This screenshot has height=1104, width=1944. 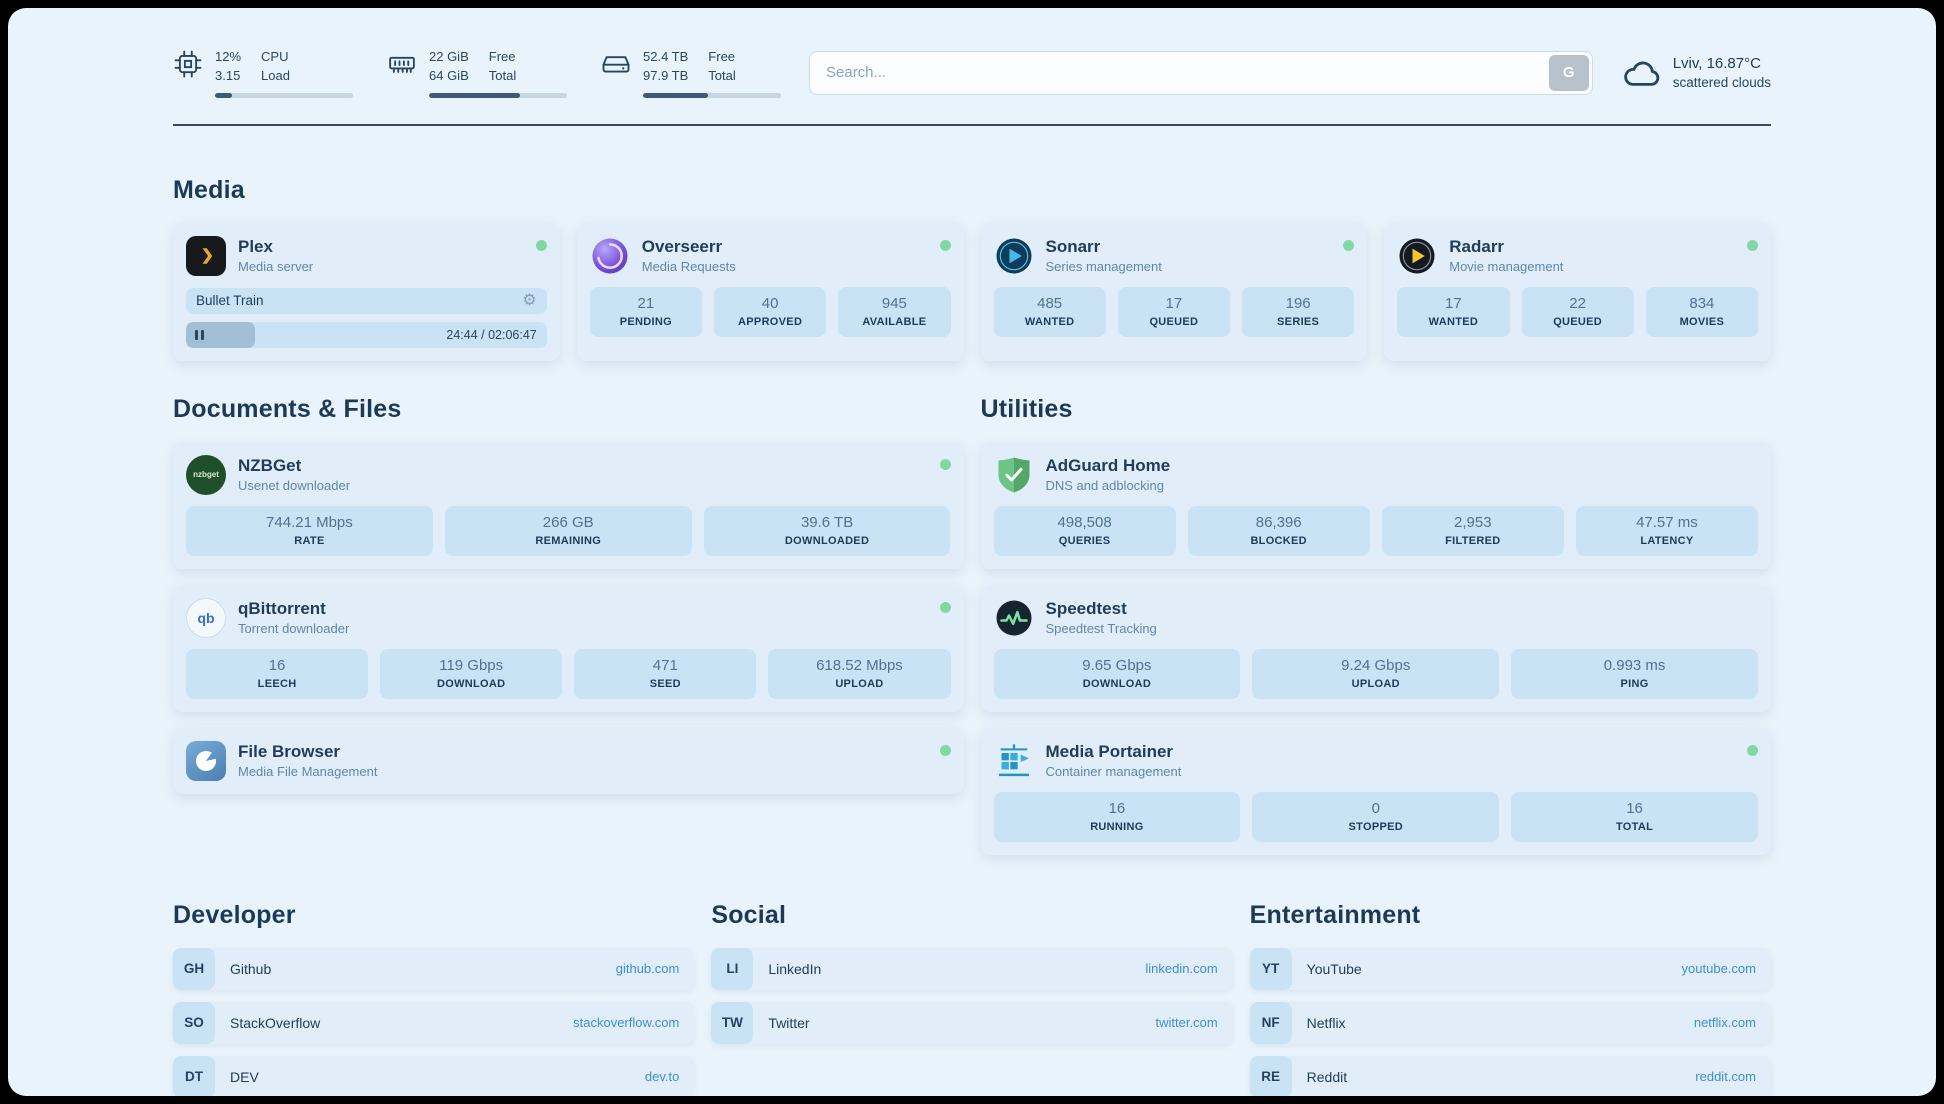 I want to click on ram-free-label: Free, so click(x=502, y=56).